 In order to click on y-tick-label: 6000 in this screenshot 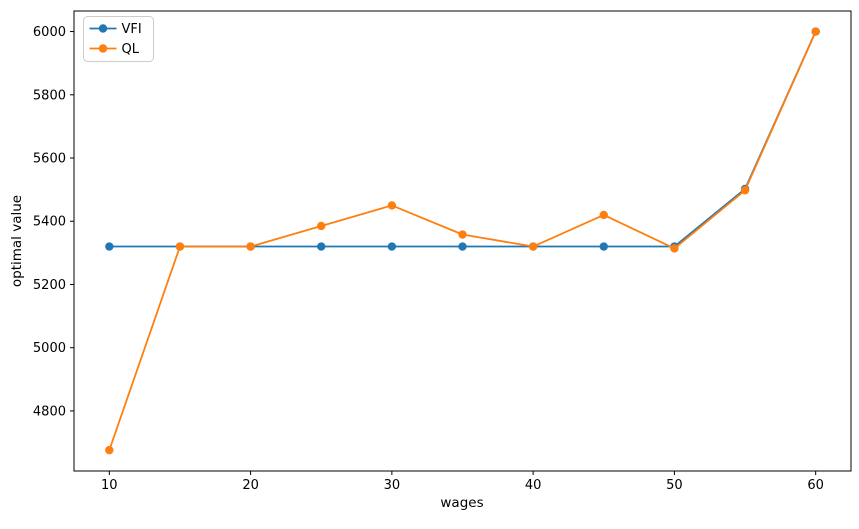, I will do `click(49, 32)`.